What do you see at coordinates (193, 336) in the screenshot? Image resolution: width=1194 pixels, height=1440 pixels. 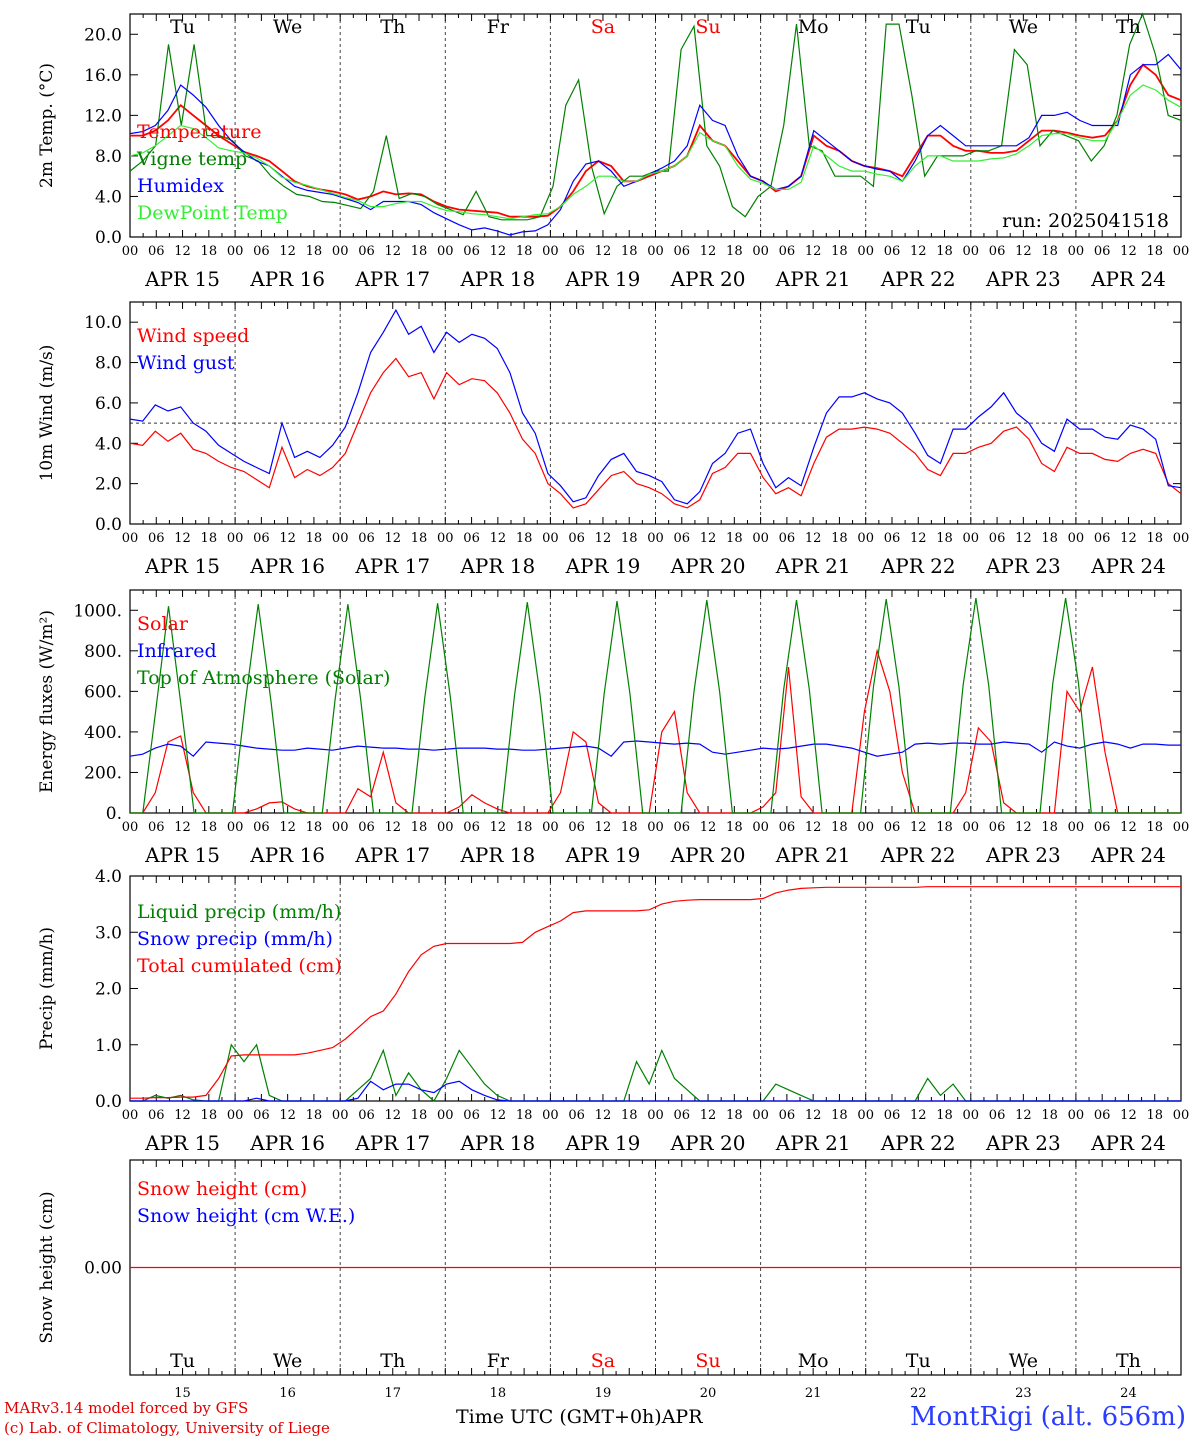 I see `legend-label: Wind speed` at bounding box center [193, 336].